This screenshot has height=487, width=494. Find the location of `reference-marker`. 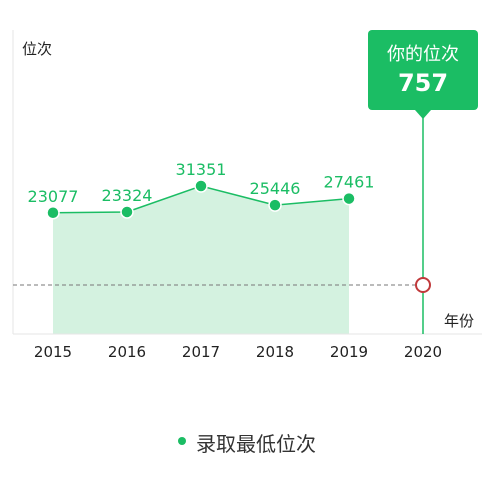

reference-marker is located at coordinates (423, 285).